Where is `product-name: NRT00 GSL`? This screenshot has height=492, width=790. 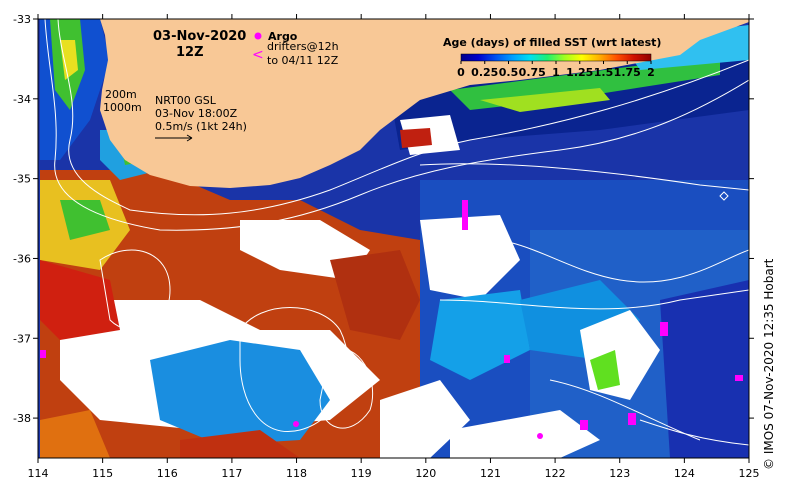 product-name: NRT00 GSL is located at coordinates (186, 100).